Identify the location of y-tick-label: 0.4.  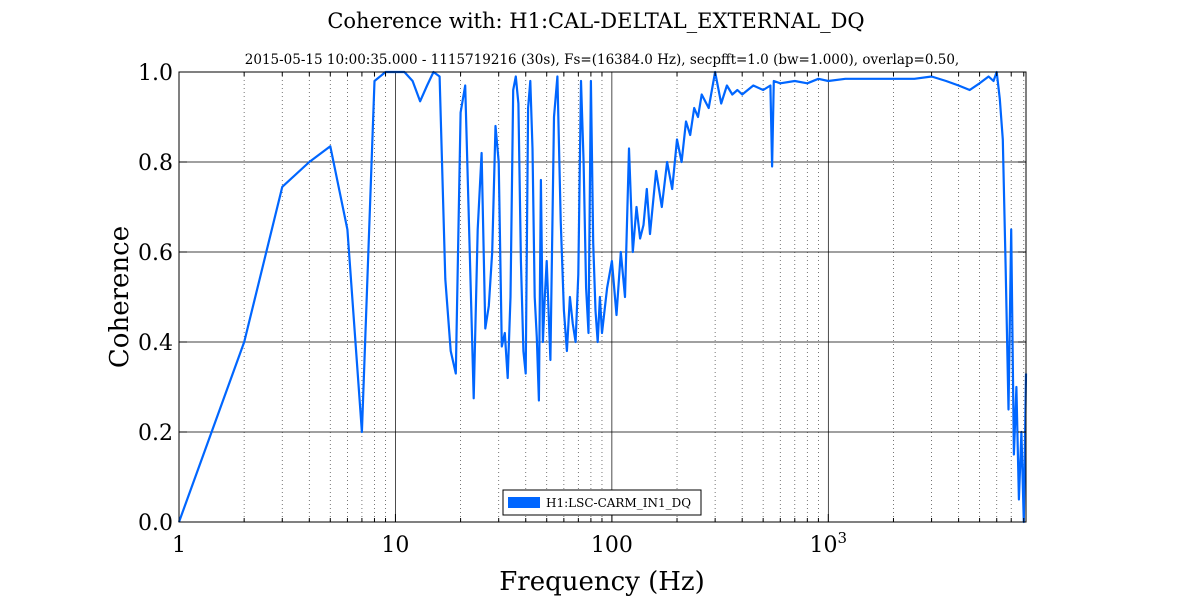
(155, 343).